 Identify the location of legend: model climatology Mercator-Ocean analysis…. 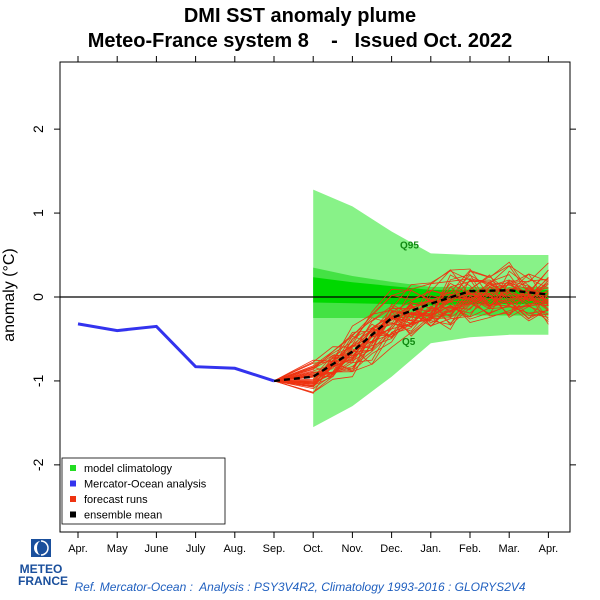
(143, 491).